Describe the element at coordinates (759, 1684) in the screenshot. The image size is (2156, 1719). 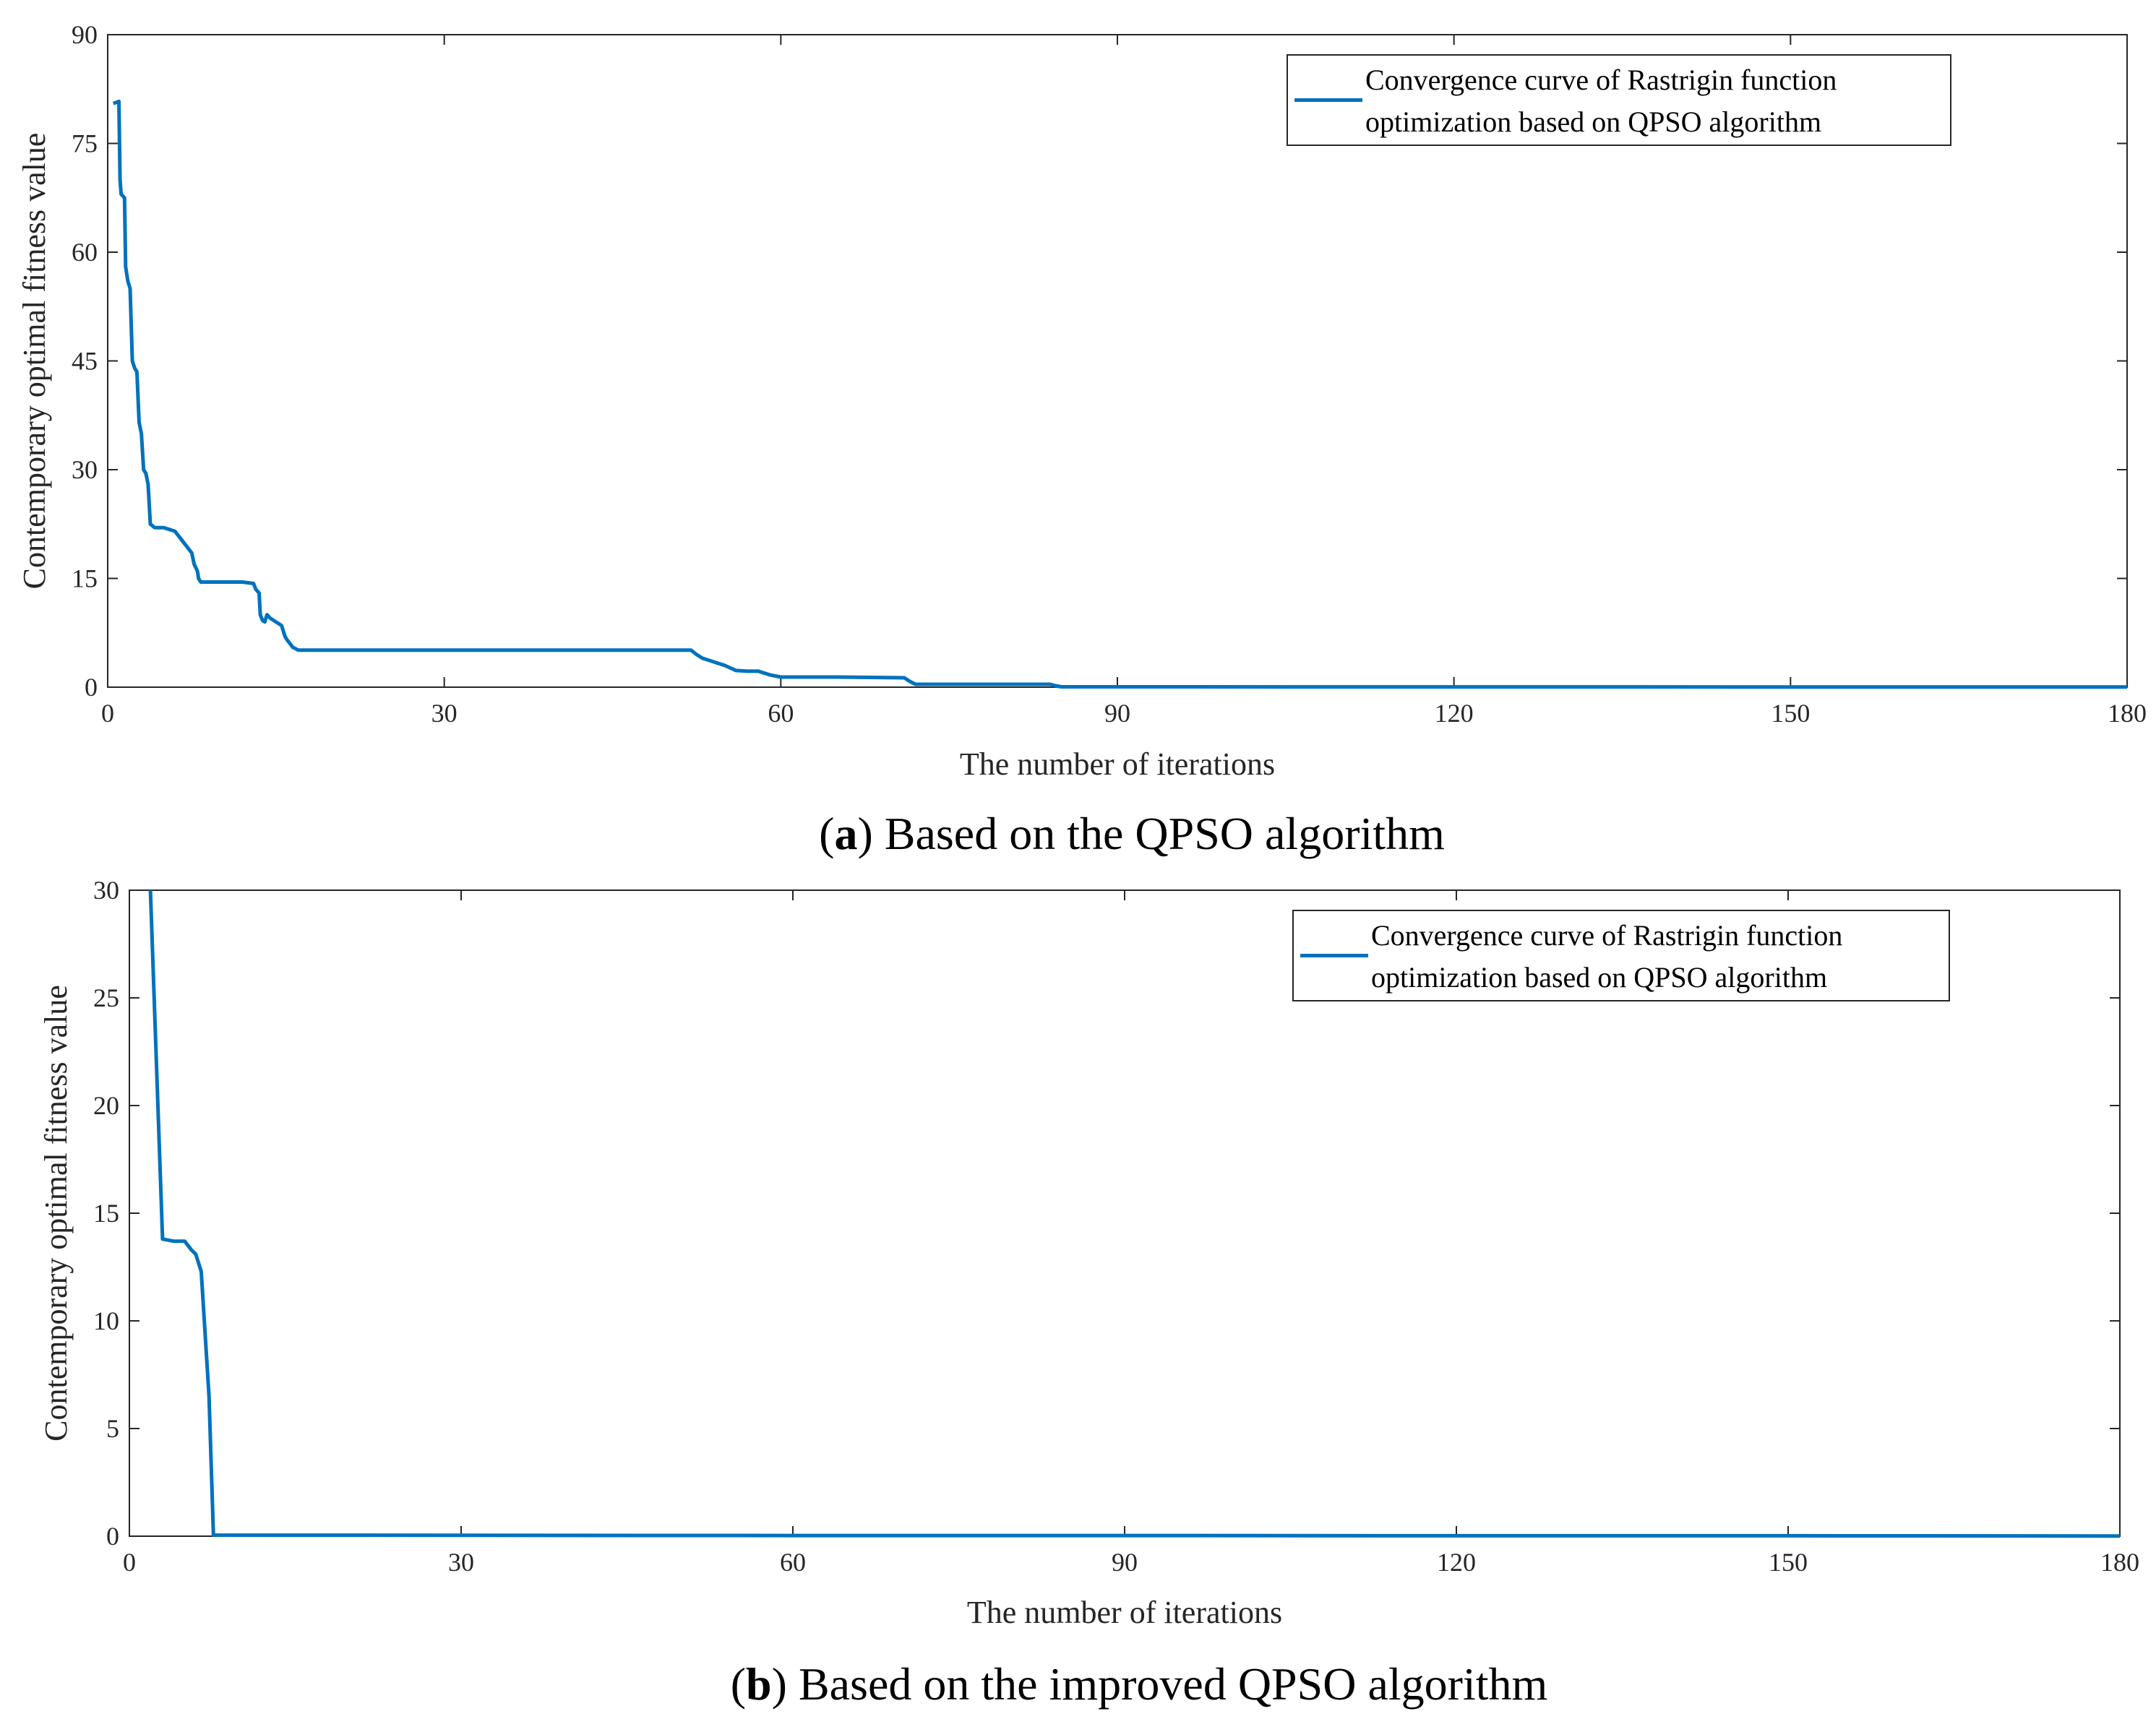
I see `caption-letter: b` at that location.